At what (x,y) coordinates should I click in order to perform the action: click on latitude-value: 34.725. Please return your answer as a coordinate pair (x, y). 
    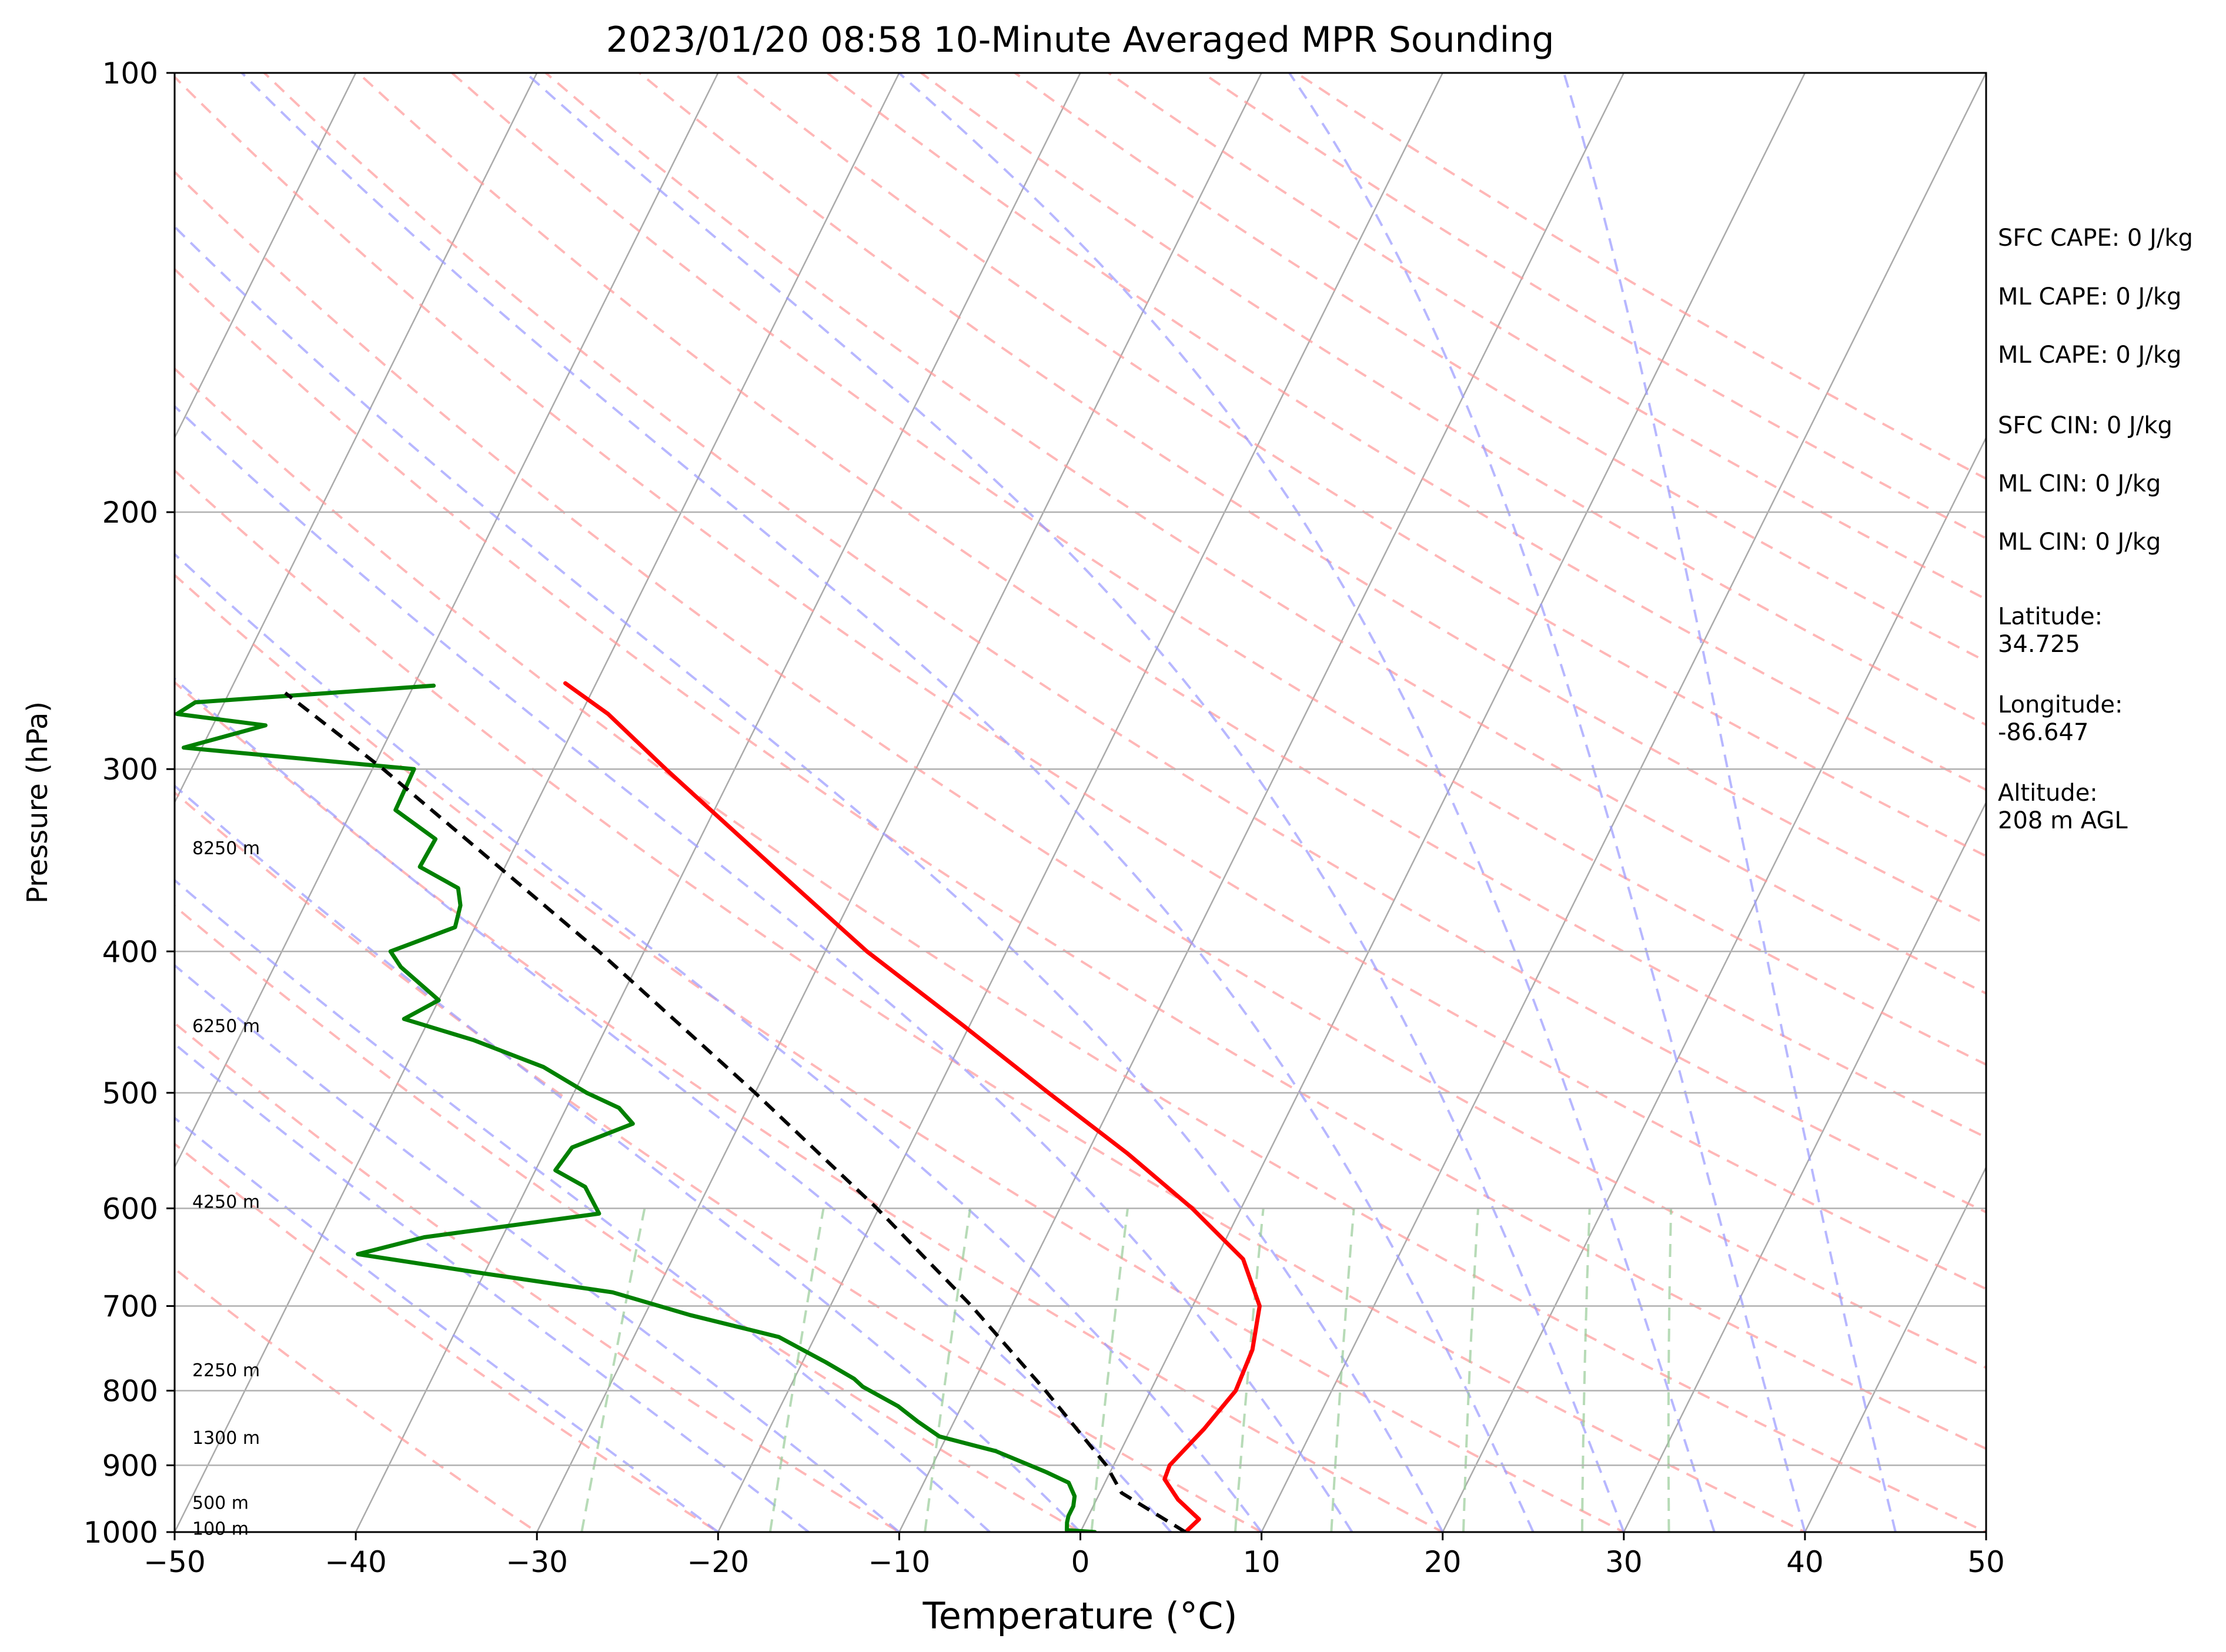
    Looking at the image, I should click on (2039, 644).